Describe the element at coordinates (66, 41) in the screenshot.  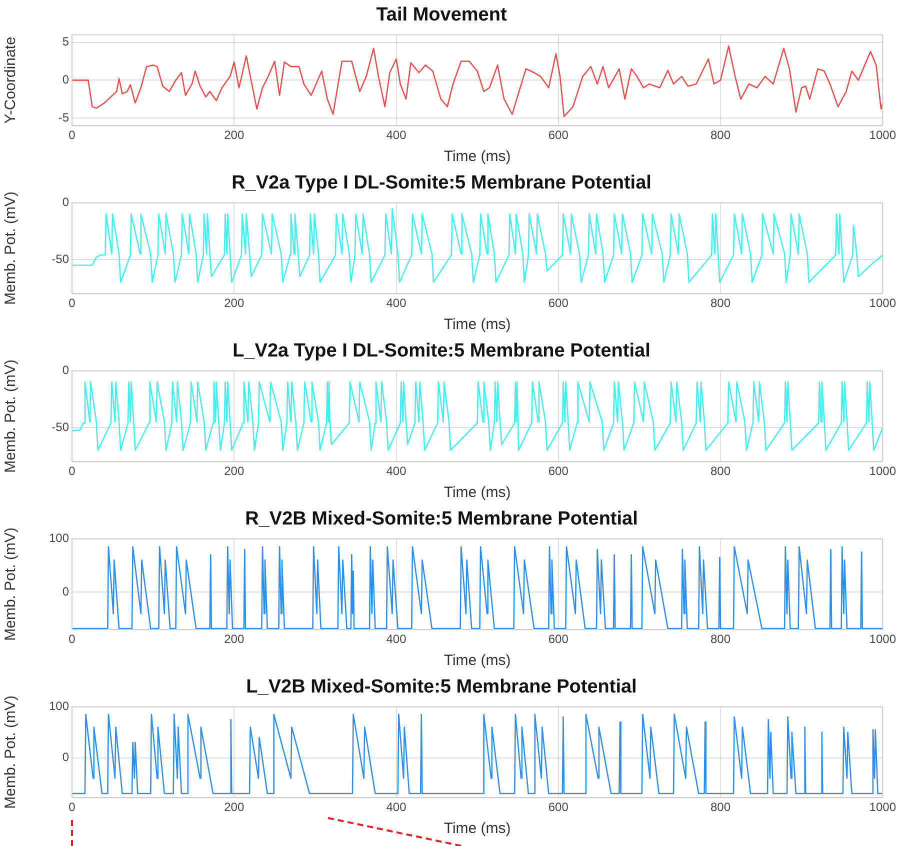
I see `y-tick-label: 5` at that location.